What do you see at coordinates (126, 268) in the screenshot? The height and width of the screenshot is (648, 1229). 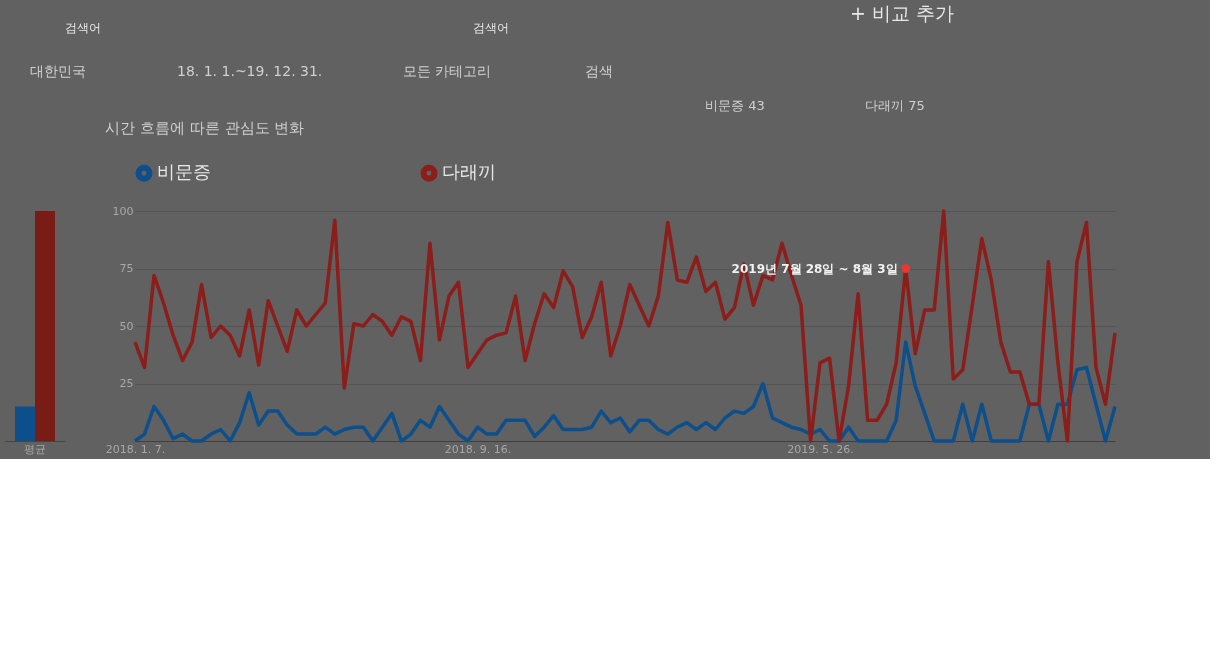 I see `y-tick-label: 75` at bounding box center [126, 268].